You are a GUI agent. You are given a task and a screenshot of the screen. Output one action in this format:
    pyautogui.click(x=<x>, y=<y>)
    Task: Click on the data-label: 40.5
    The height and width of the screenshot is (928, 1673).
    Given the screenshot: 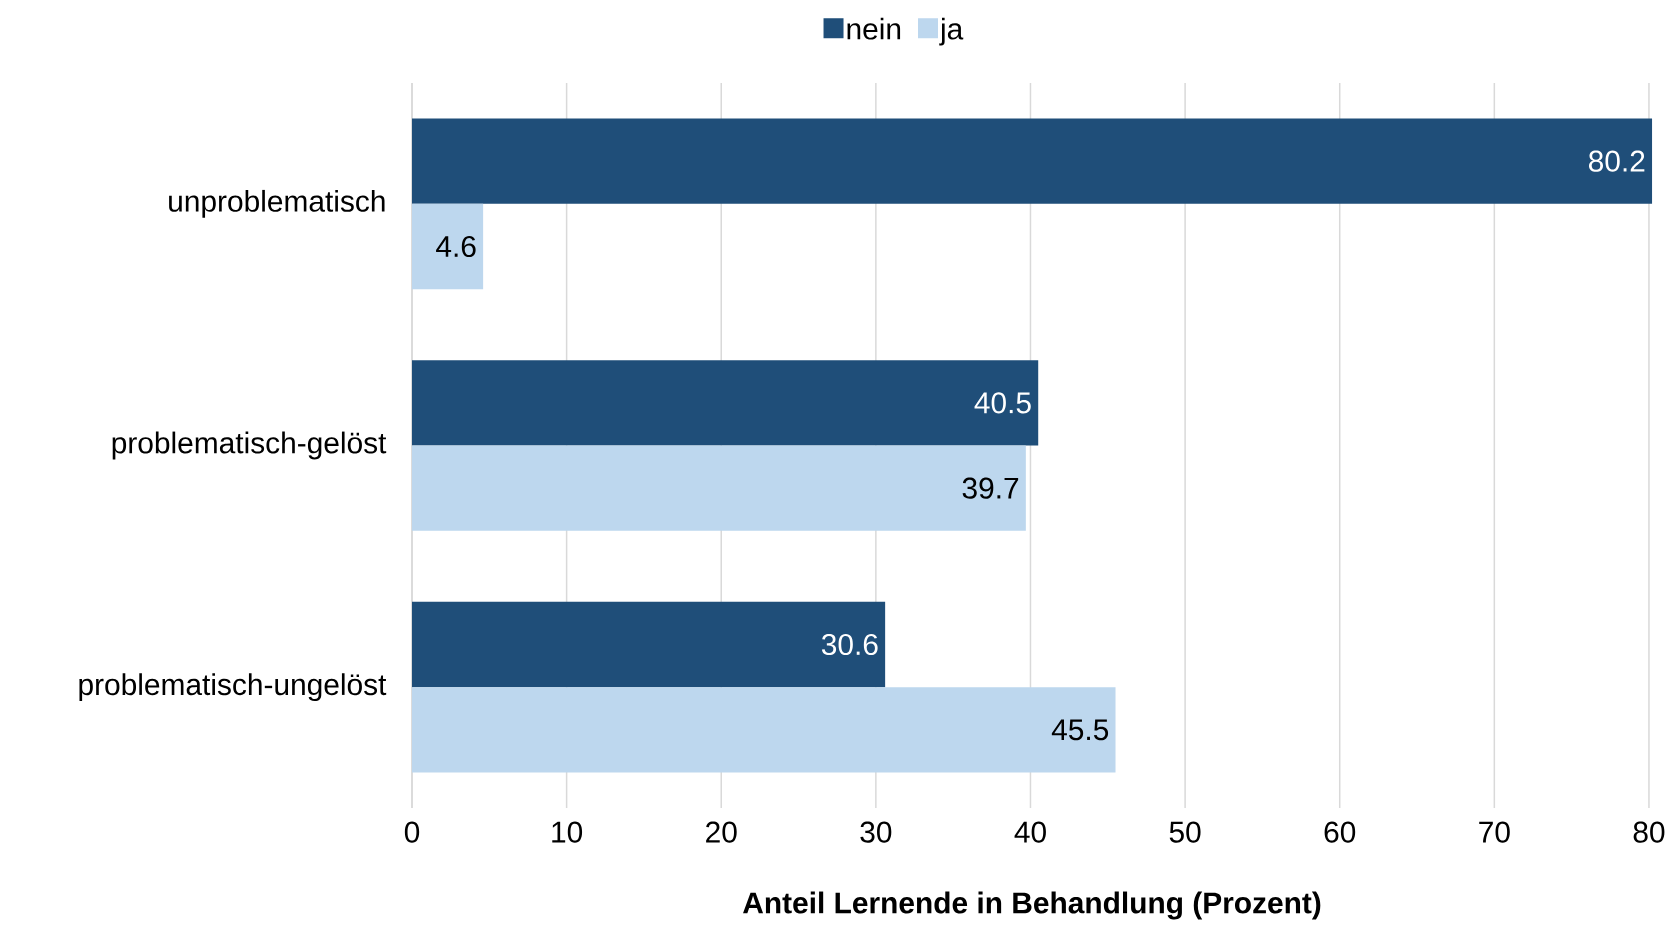 What is the action you would take?
    pyautogui.click(x=1002, y=403)
    